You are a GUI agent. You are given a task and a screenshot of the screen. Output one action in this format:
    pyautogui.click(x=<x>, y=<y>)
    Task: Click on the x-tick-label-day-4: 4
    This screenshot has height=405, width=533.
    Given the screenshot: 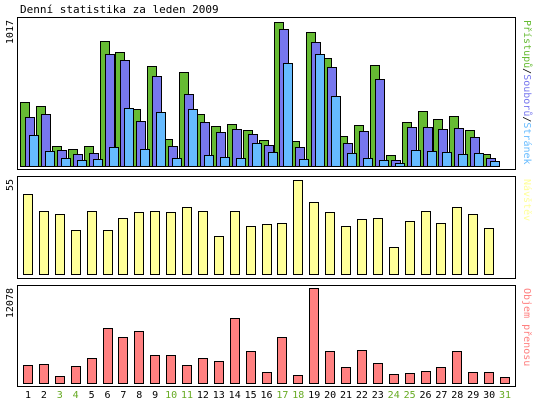 What is the action you would take?
    pyautogui.click(x=76, y=395)
    